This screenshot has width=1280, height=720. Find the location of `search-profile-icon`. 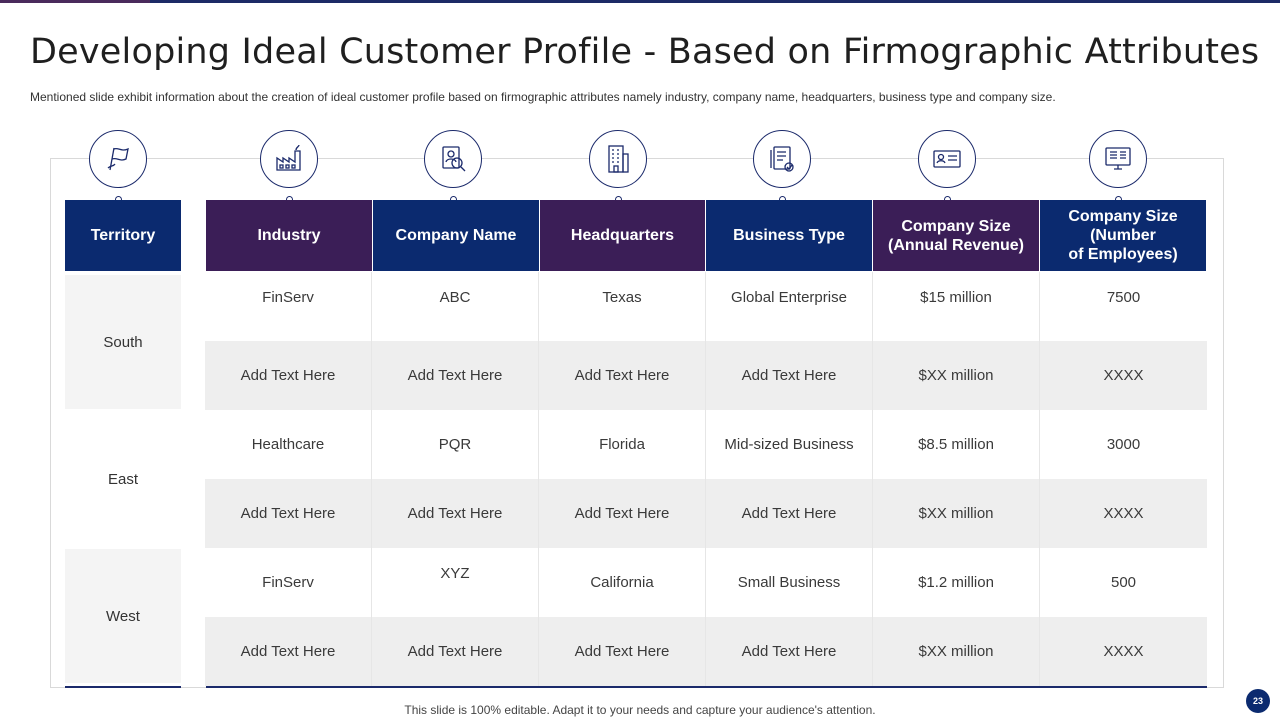

search-profile-icon is located at coordinates (453, 159).